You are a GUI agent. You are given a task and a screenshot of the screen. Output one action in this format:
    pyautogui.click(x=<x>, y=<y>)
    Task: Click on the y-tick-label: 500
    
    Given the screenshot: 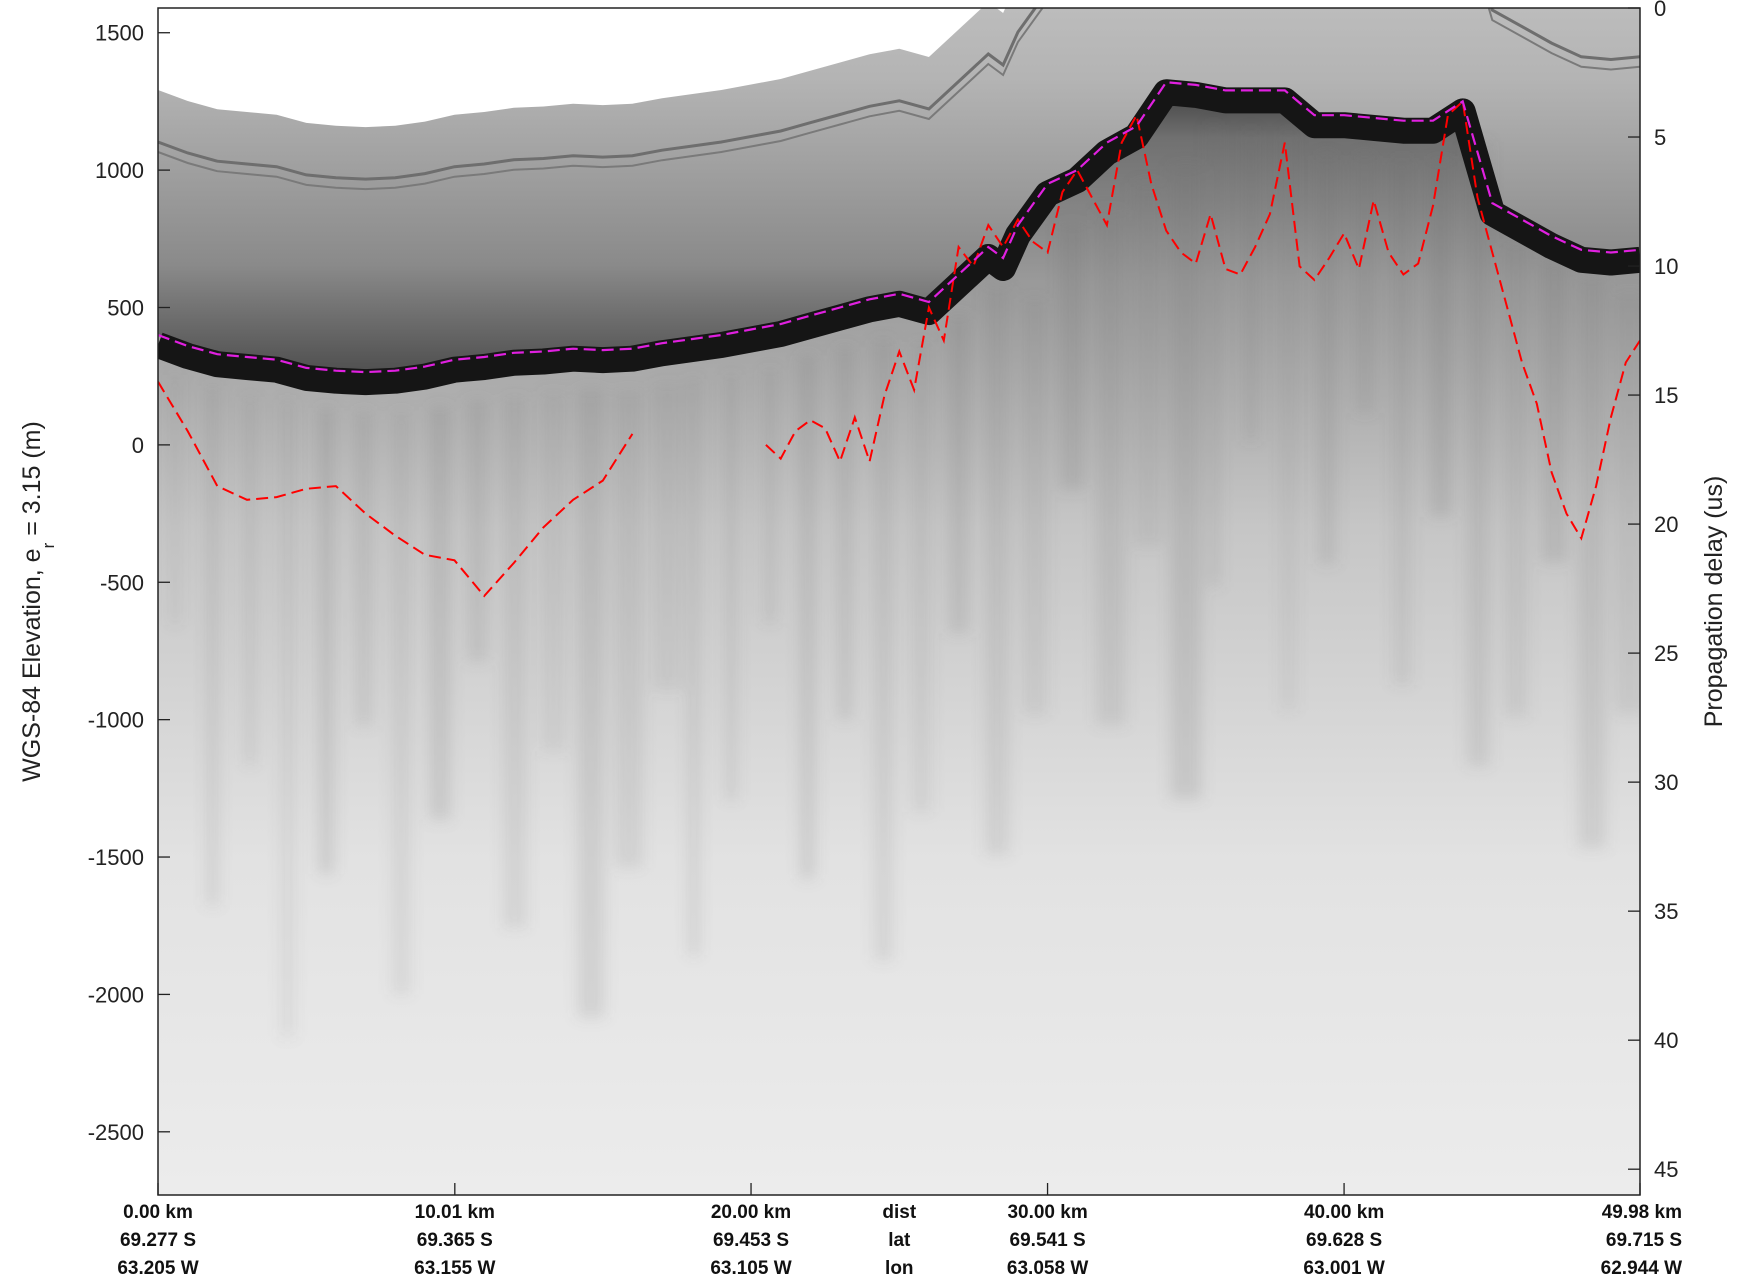 What is the action you would take?
    pyautogui.click(x=125, y=307)
    